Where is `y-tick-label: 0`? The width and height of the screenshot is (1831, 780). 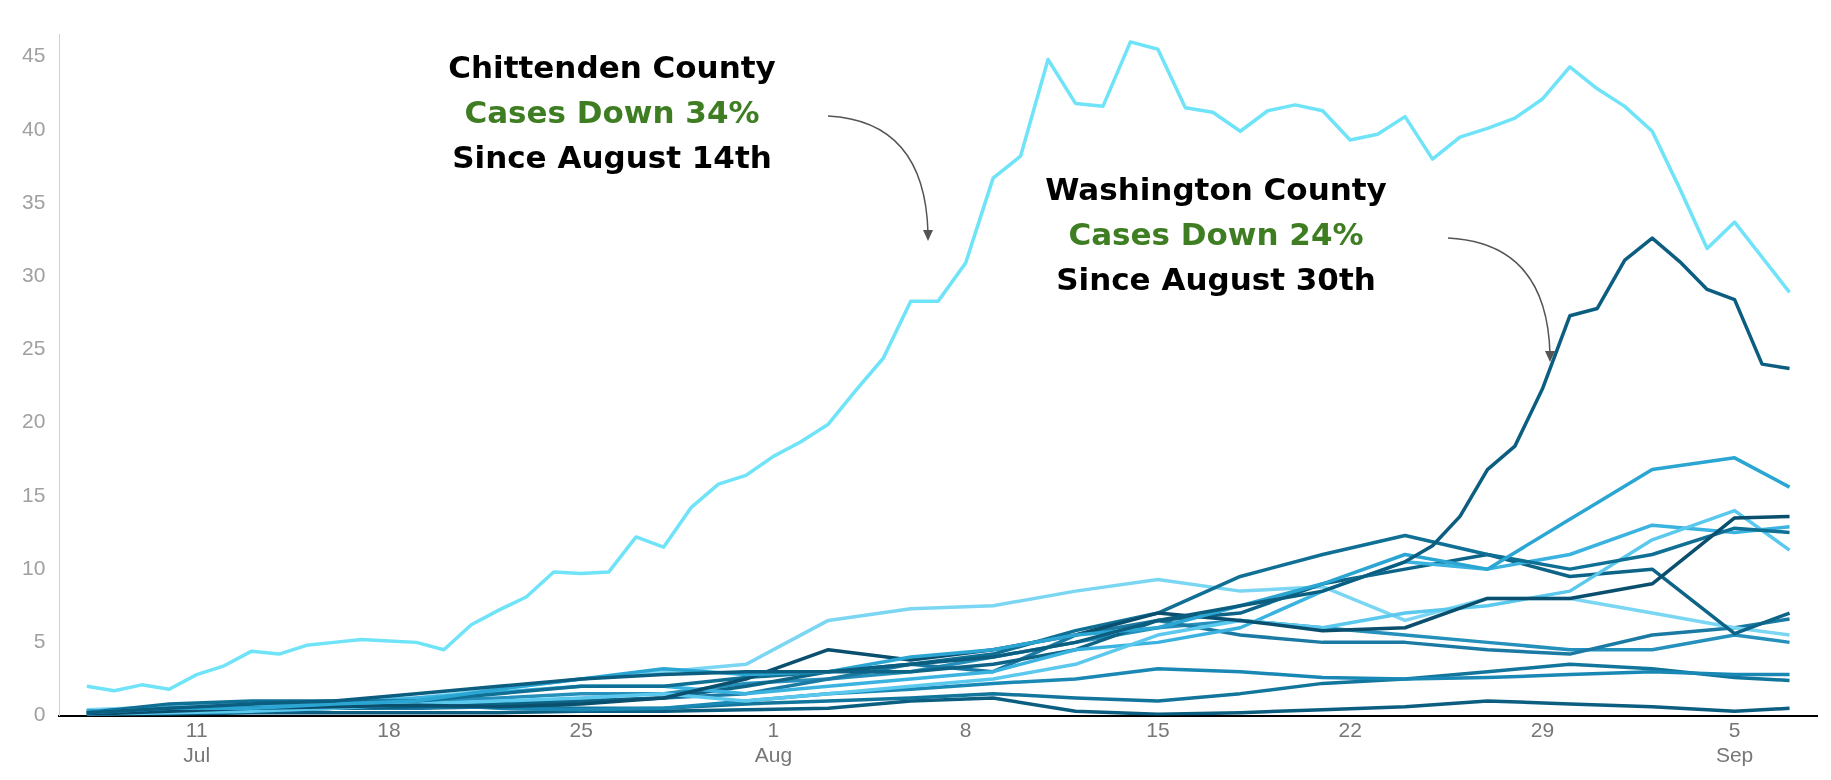 y-tick-label: 0 is located at coordinates (39, 714).